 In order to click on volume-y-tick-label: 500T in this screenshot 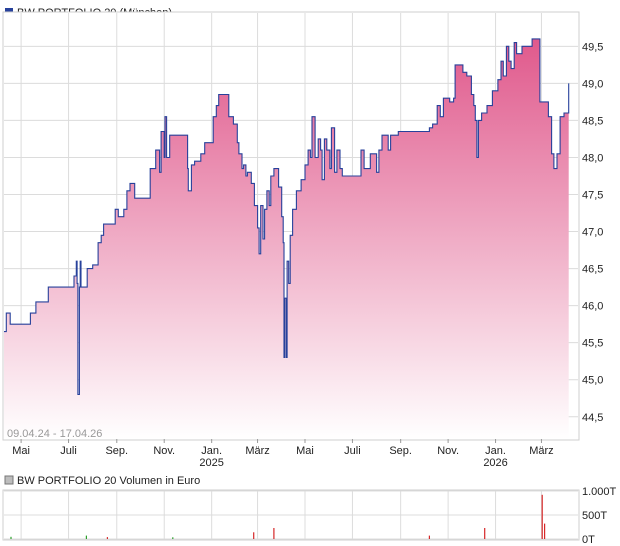, I will do `click(594, 516)`.